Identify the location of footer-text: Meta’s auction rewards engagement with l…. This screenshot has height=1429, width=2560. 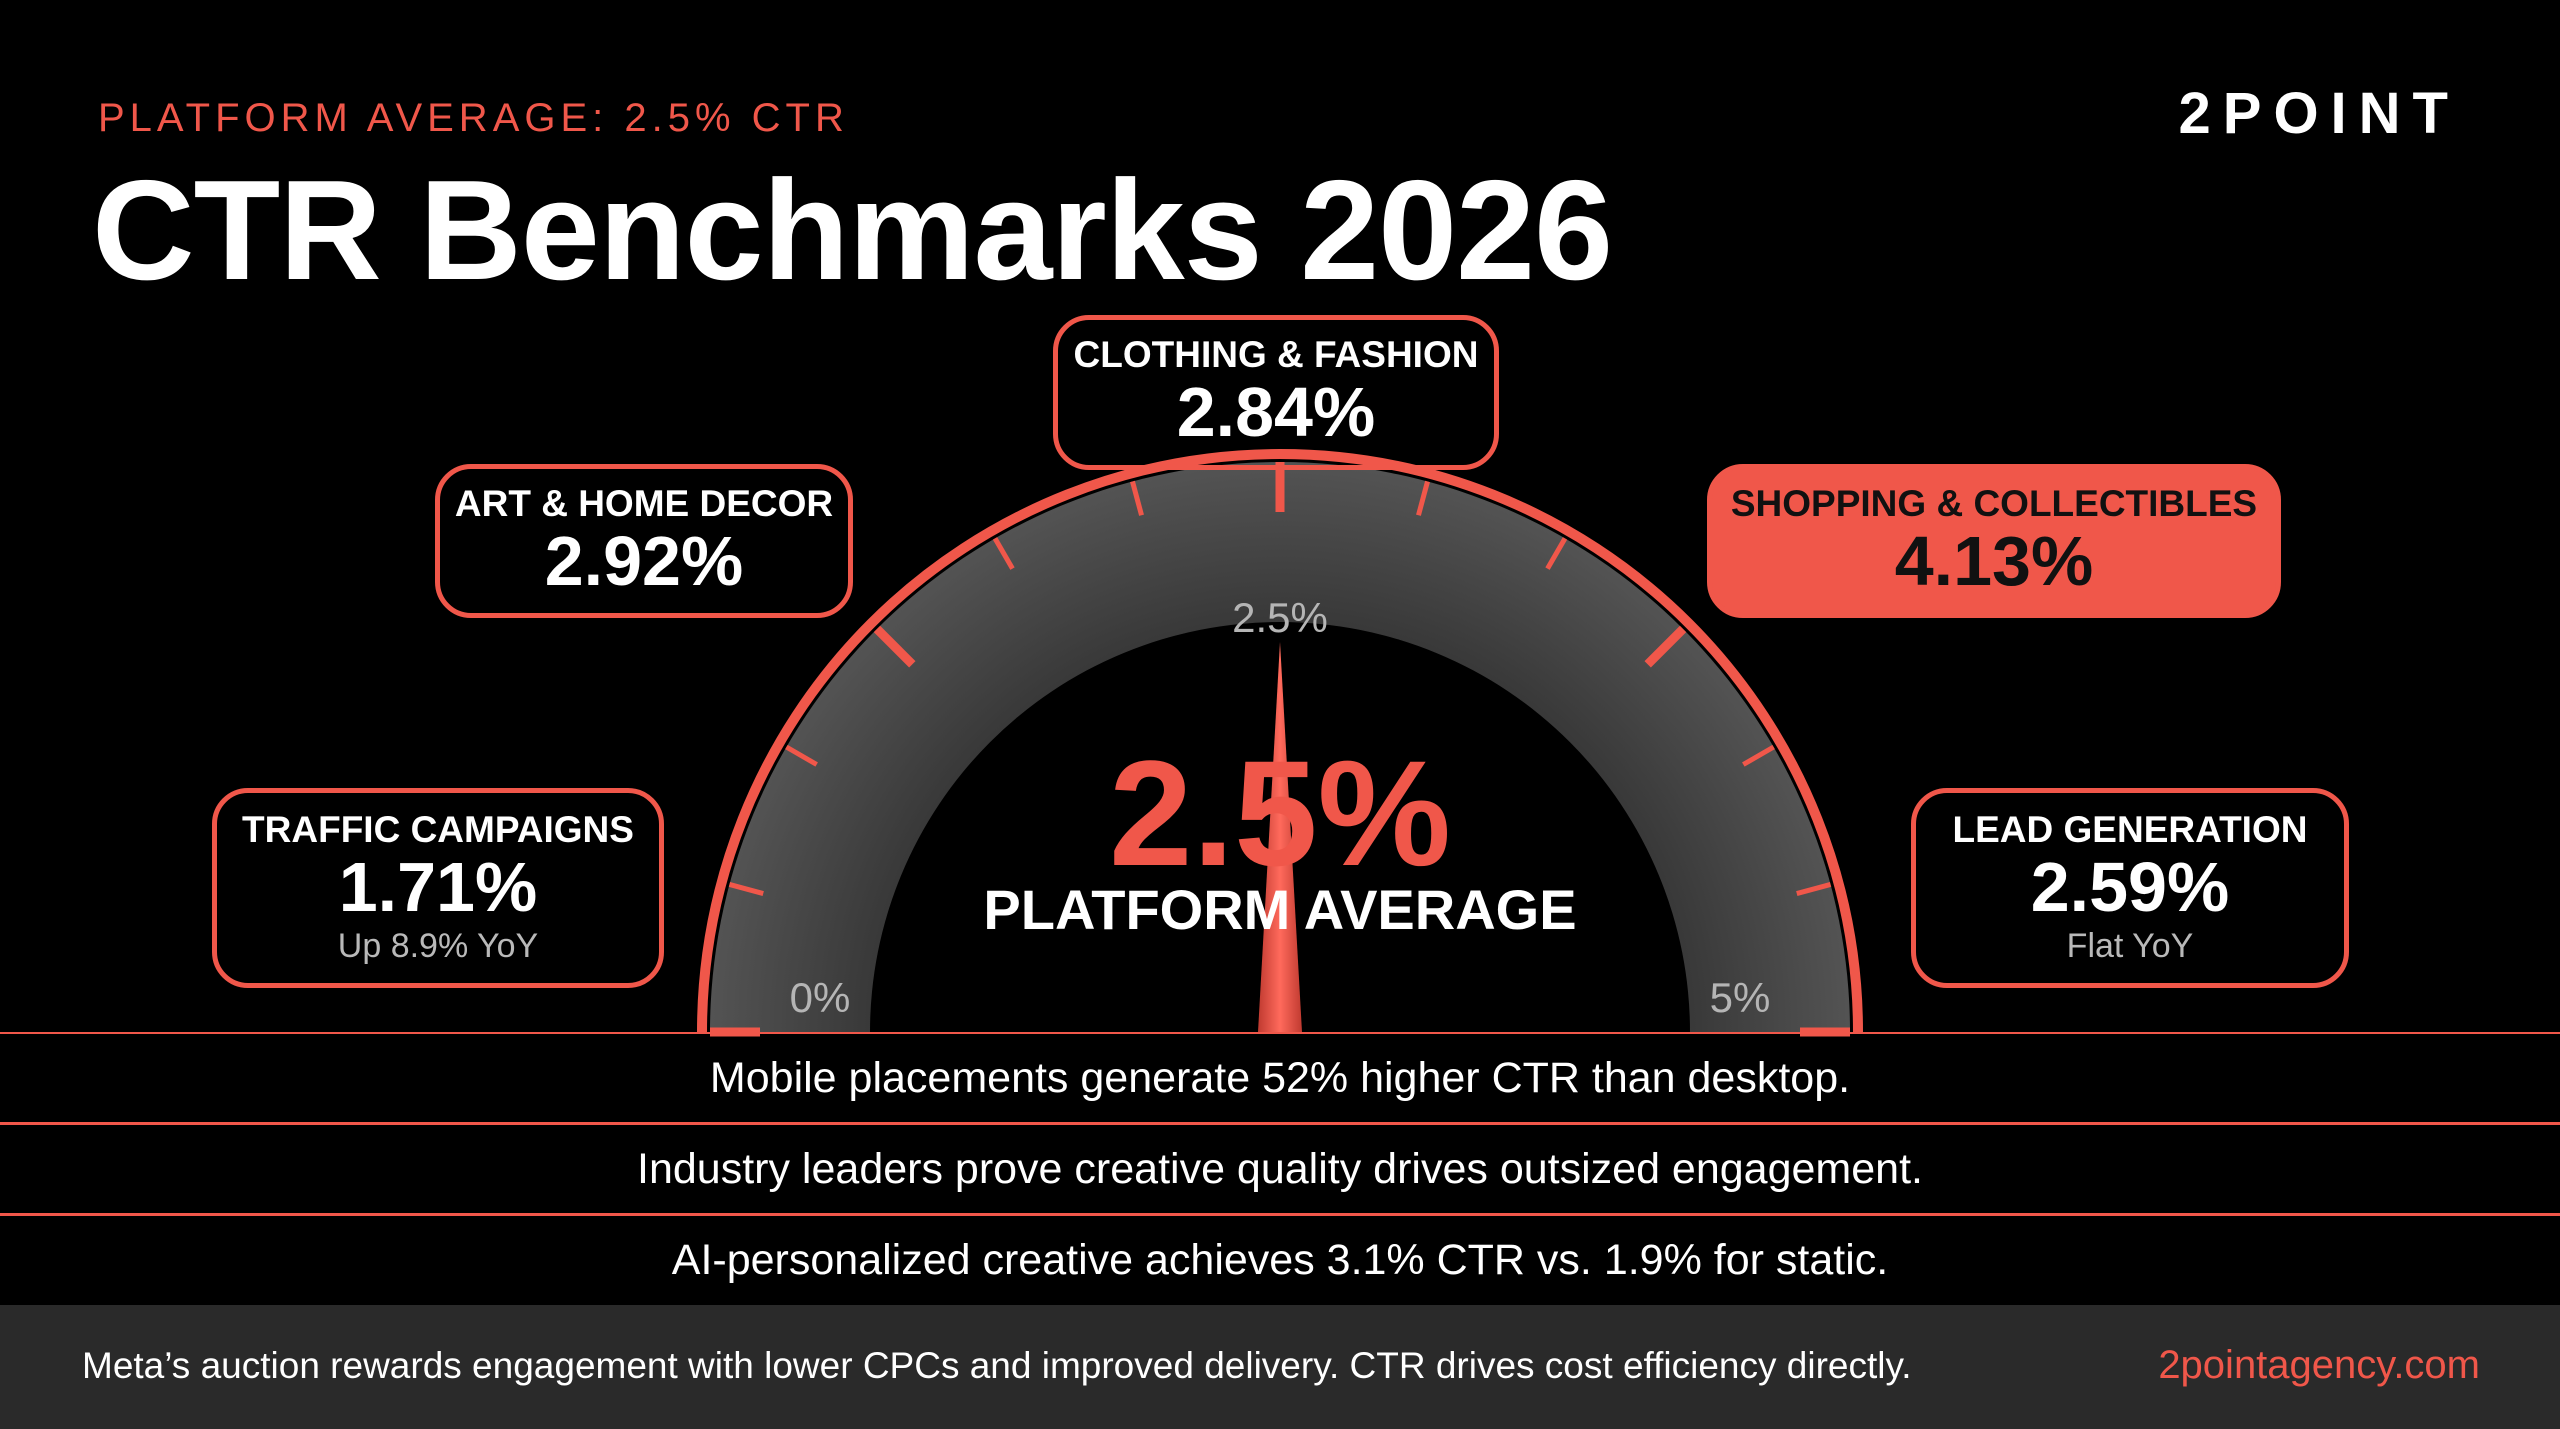
(997, 1365).